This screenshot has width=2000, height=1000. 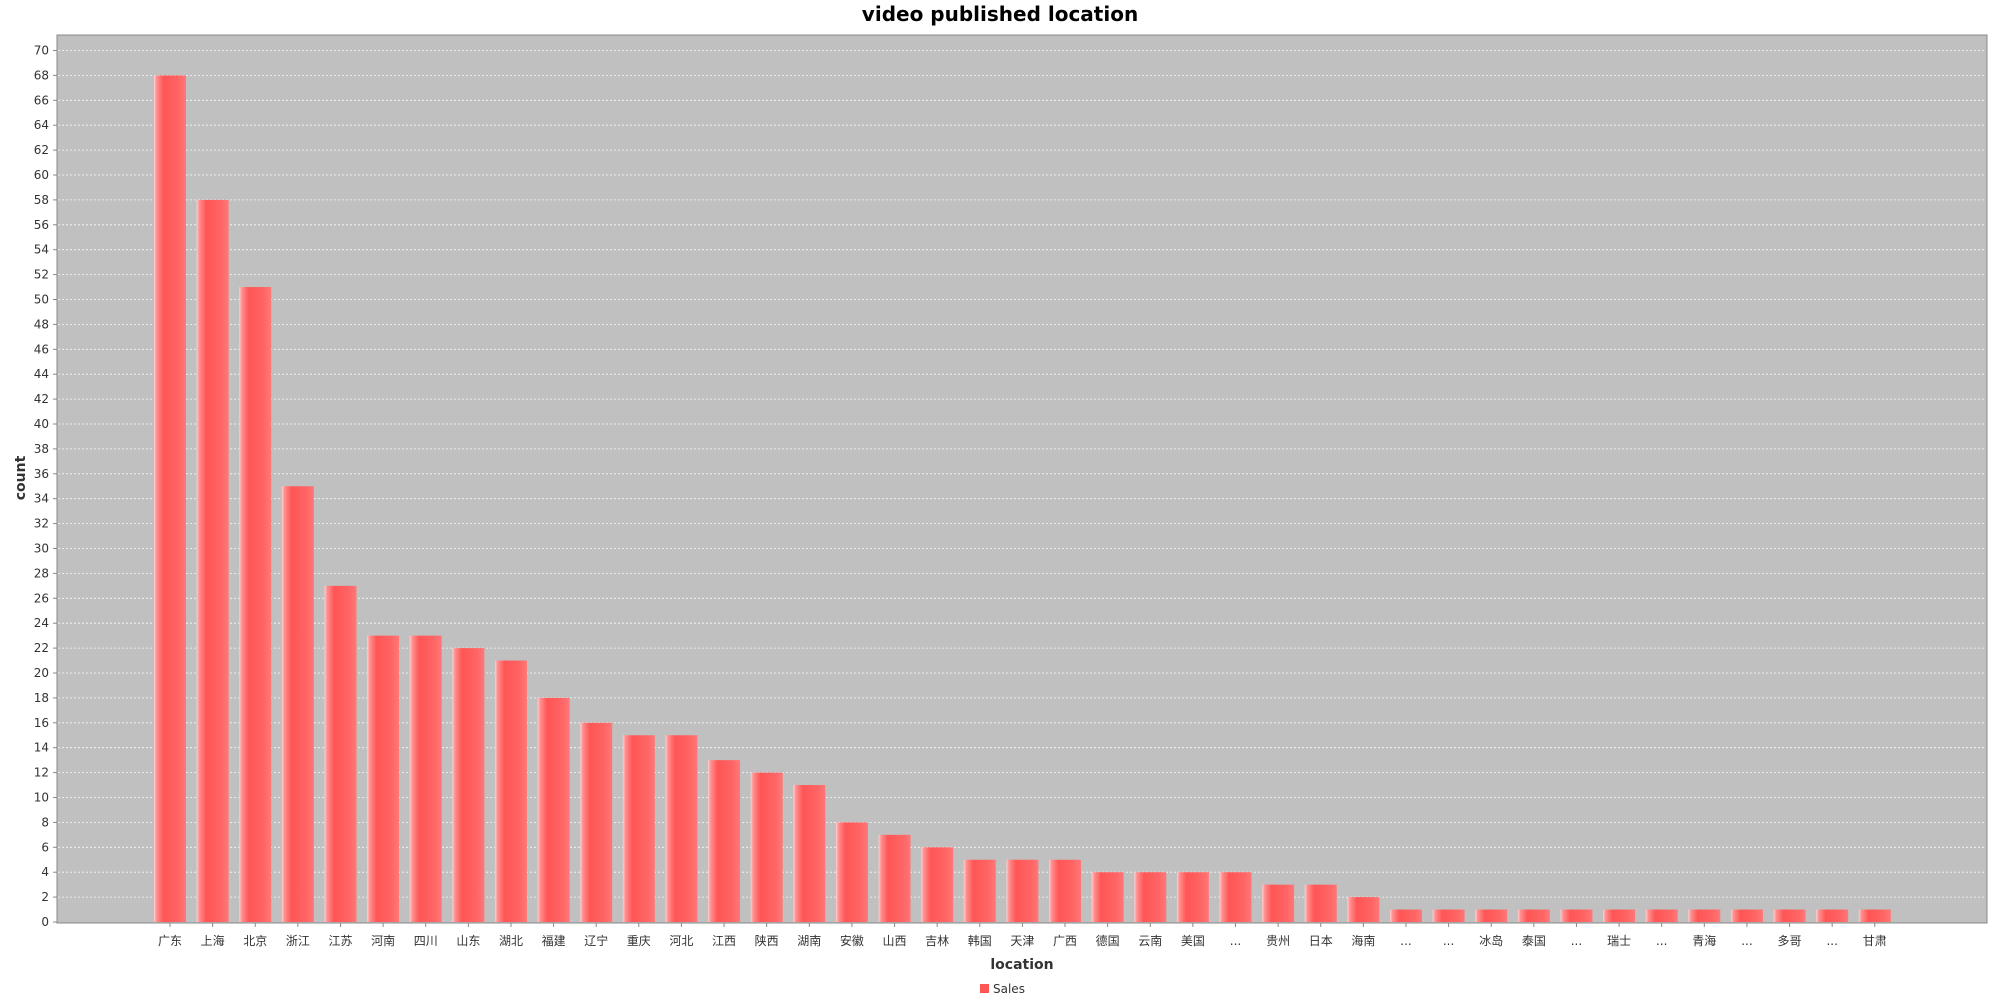 What do you see at coordinates (724, 941) in the screenshot?
I see `x-tick-label: 江西` at bounding box center [724, 941].